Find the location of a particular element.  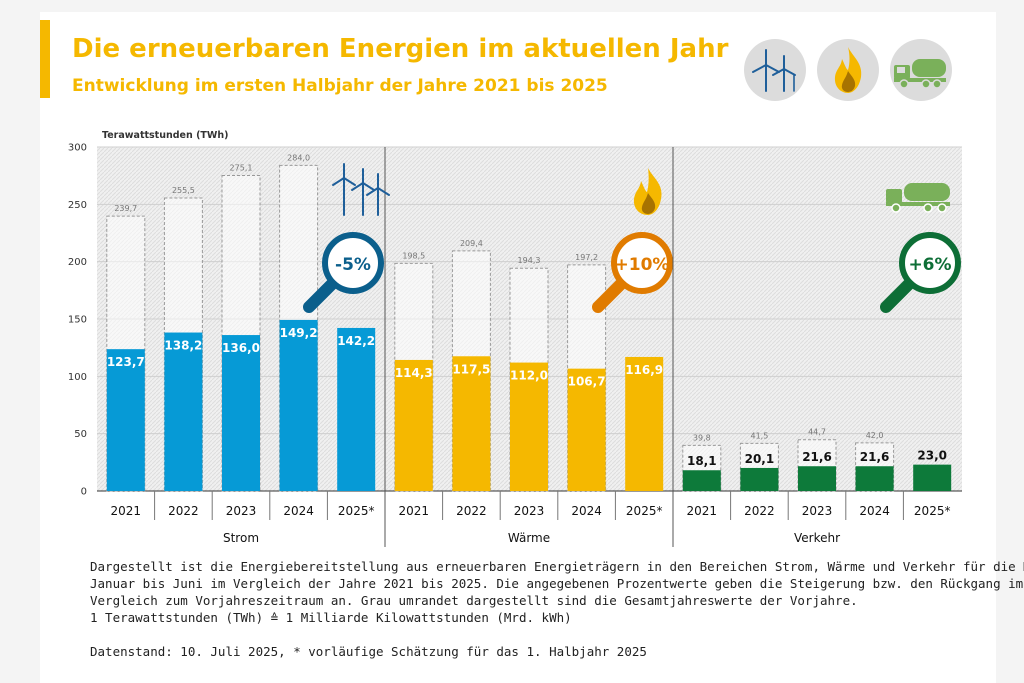

bar-value-label: 112,0 is located at coordinates (529, 376).